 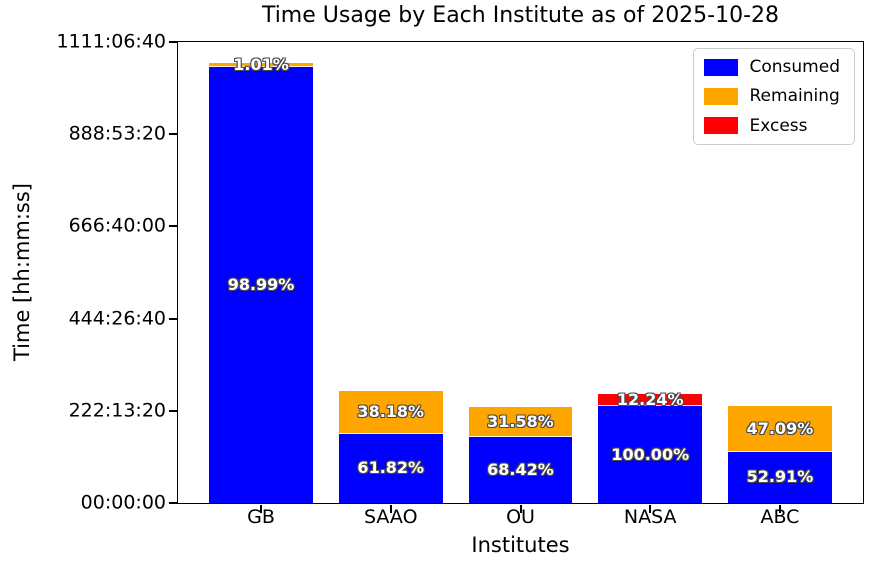 What do you see at coordinates (720, 126) in the screenshot?
I see `legend-swatch-excess` at bounding box center [720, 126].